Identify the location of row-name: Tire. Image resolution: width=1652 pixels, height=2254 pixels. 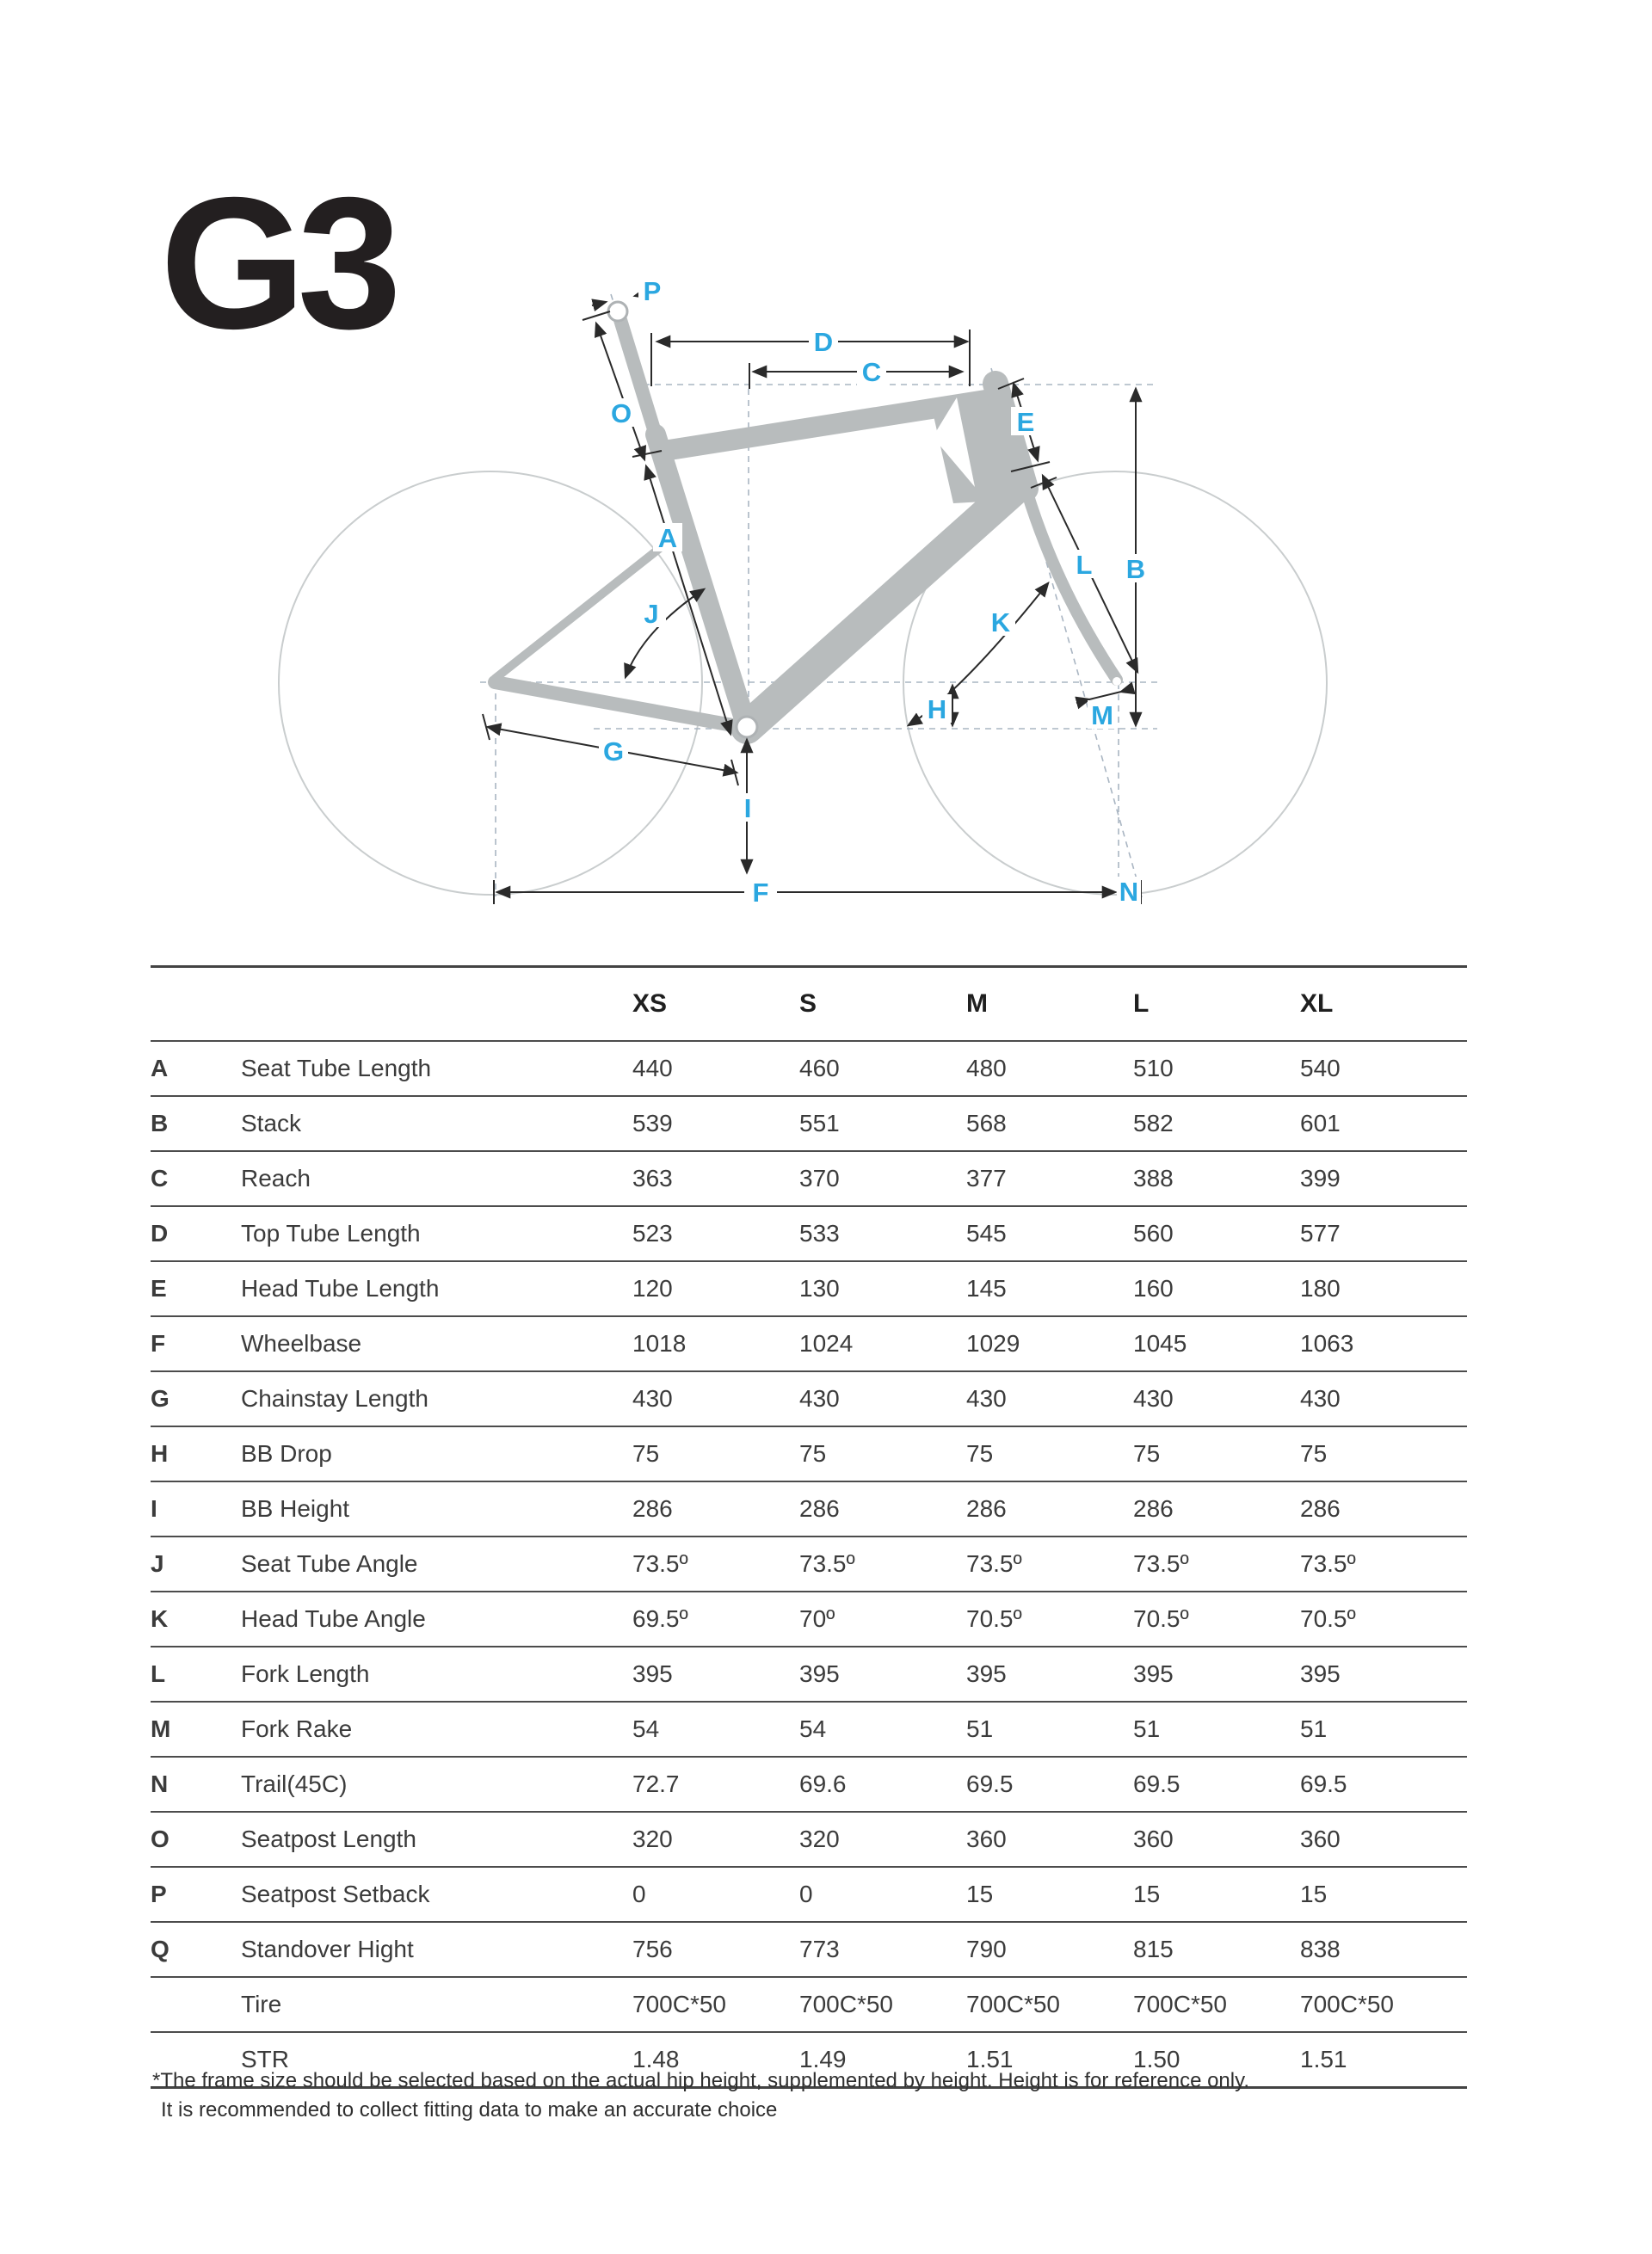
(436, 2005).